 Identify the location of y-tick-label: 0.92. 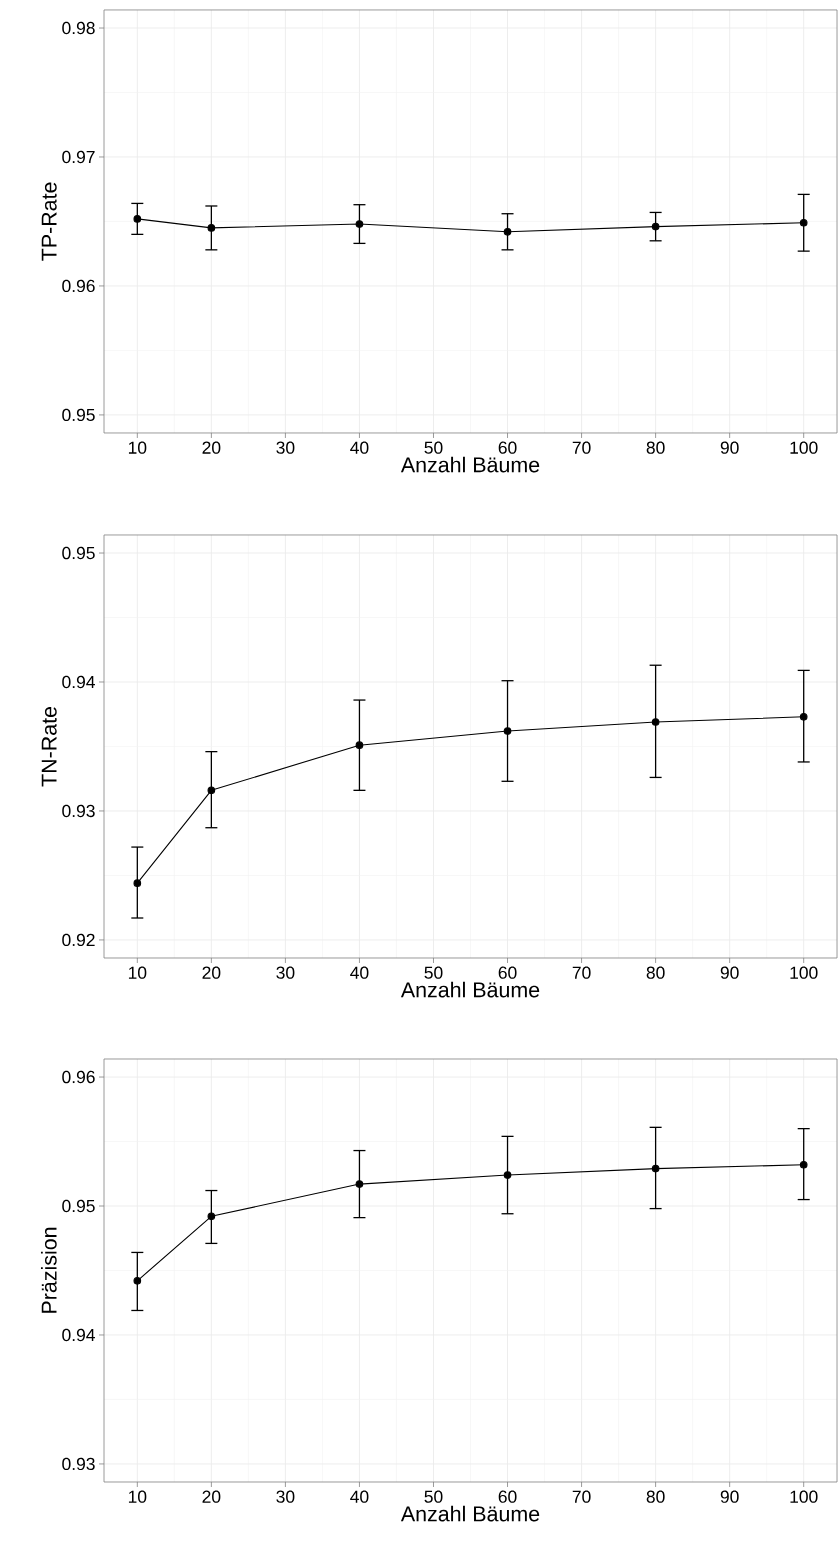
(78, 940).